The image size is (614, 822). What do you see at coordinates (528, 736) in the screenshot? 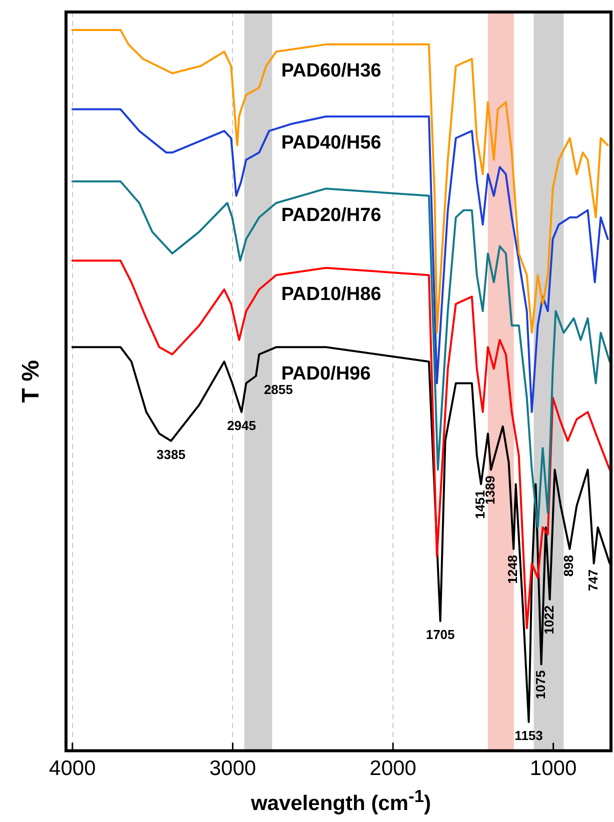
I see `annotation: 1153` at bounding box center [528, 736].